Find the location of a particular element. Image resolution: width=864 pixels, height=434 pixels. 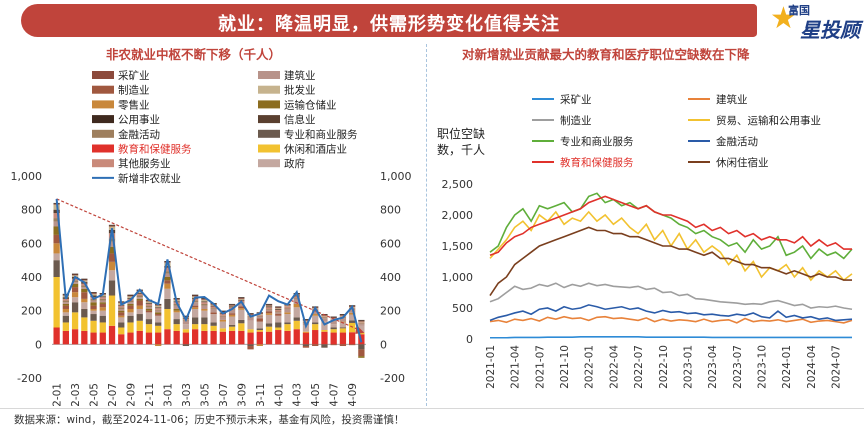

series-line is located at coordinates (671, 226).